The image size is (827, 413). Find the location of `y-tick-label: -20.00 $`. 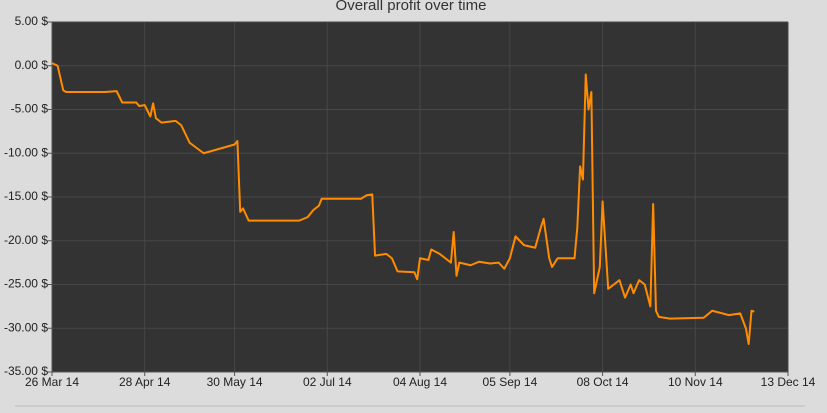

y-tick-label: -20.00 $ is located at coordinates (26, 240).